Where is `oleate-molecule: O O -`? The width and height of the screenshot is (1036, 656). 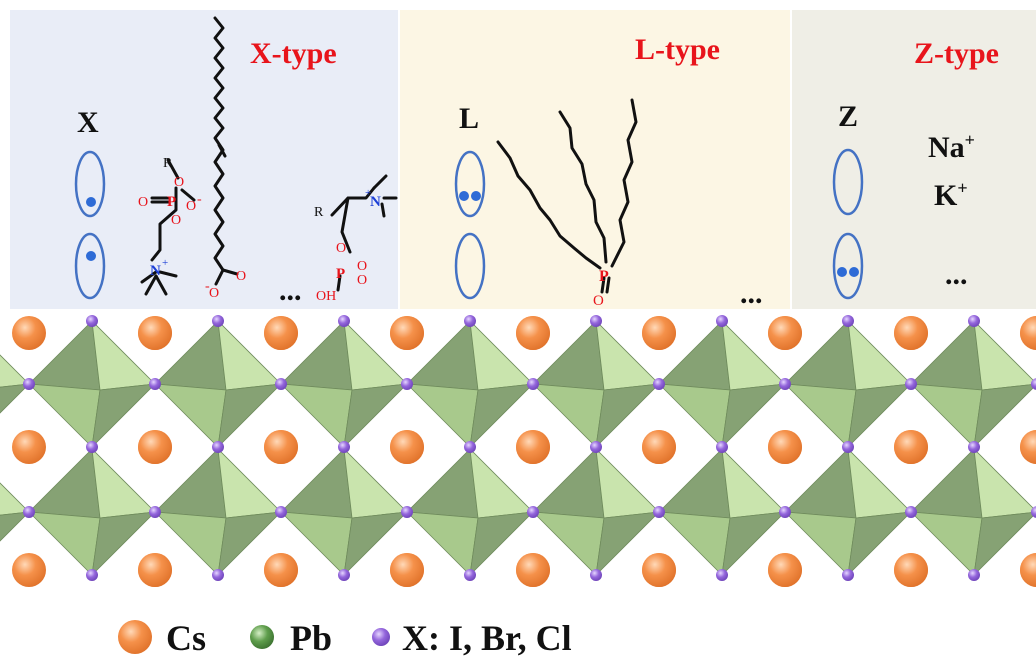
oleate-molecule: O O - is located at coordinates (225, 158).